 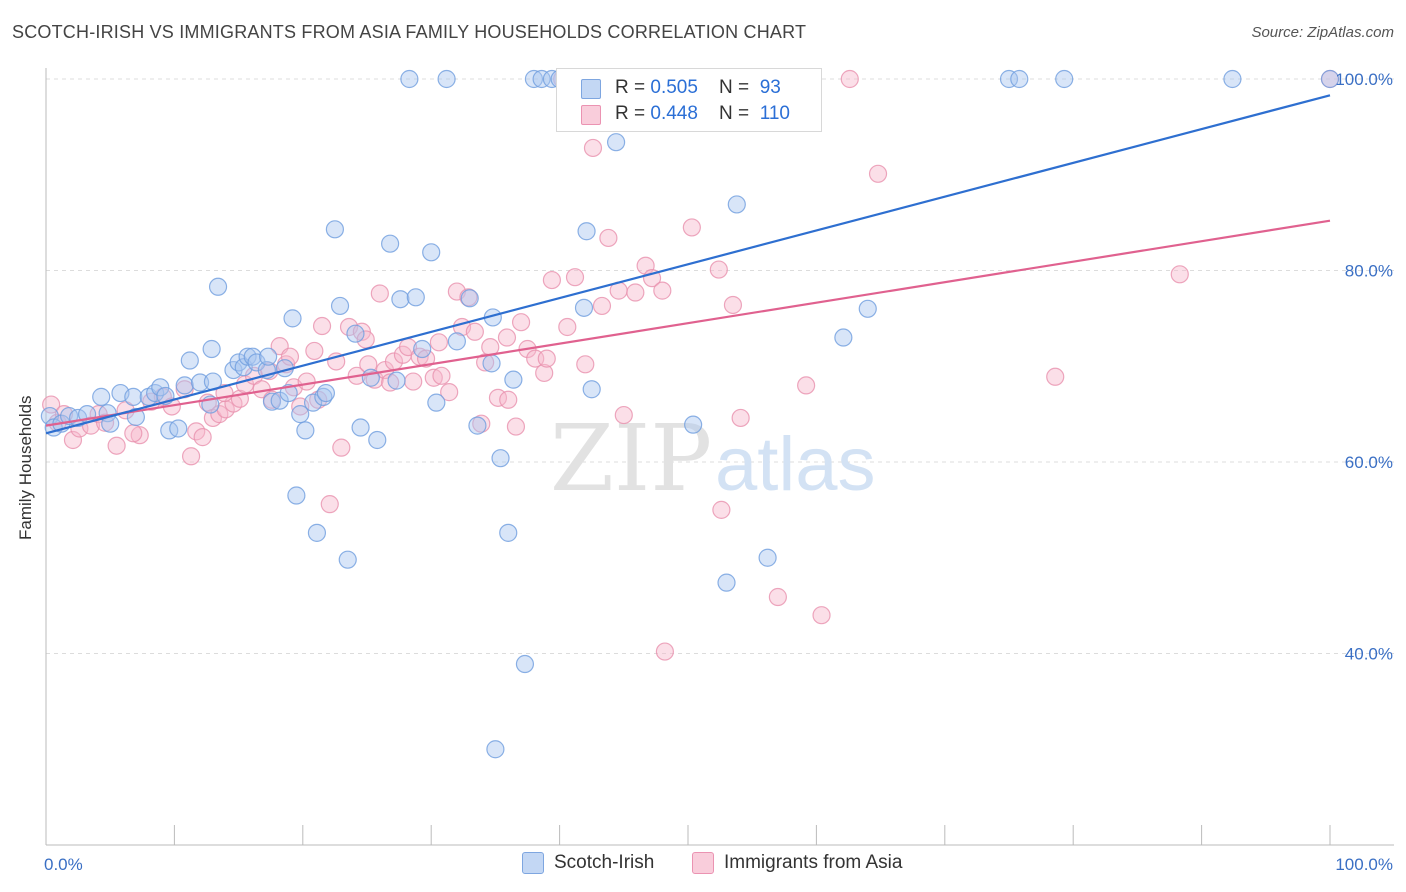 What do you see at coordinates (813, 862) in the screenshot?
I see `legend-label-immigrants-from-asia: Immigrants from Asia` at bounding box center [813, 862].